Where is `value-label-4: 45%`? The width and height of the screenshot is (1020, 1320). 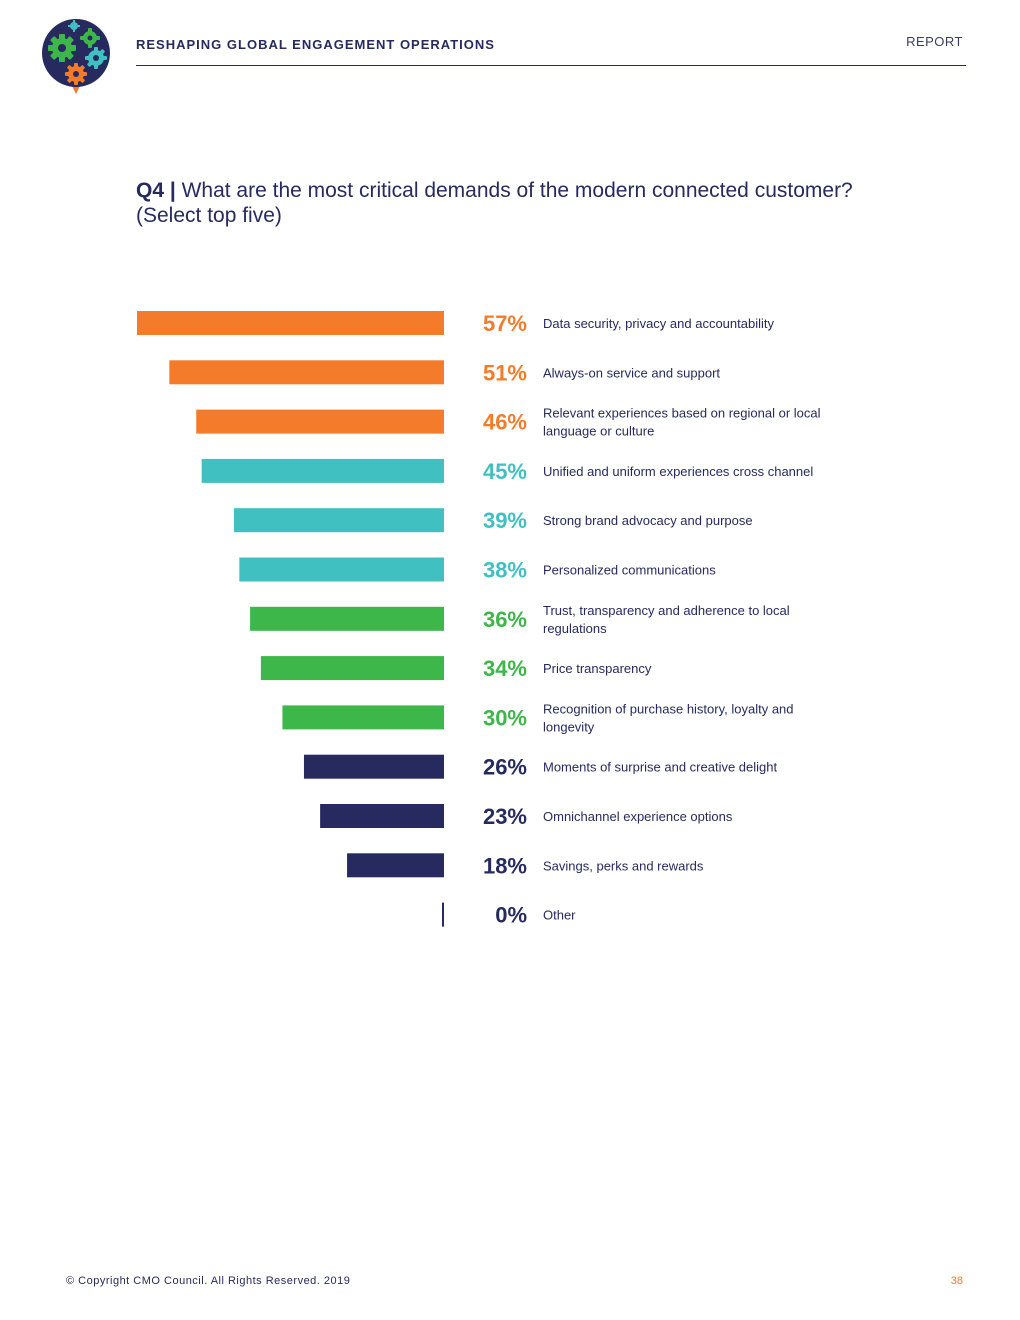 value-label-4: 45% is located at coordinates (505, 471).